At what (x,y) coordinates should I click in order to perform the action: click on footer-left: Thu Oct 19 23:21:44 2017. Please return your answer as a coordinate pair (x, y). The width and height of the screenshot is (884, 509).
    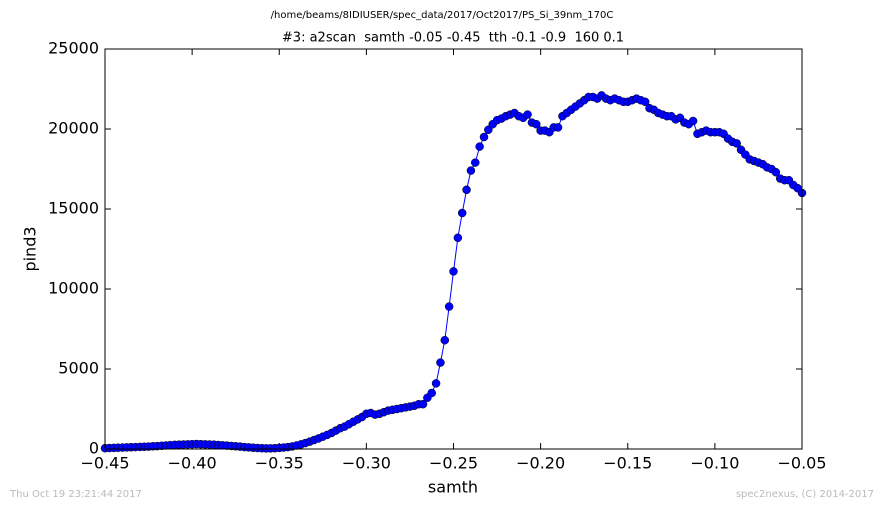
    Looking at the image, I should click on (75, 494).